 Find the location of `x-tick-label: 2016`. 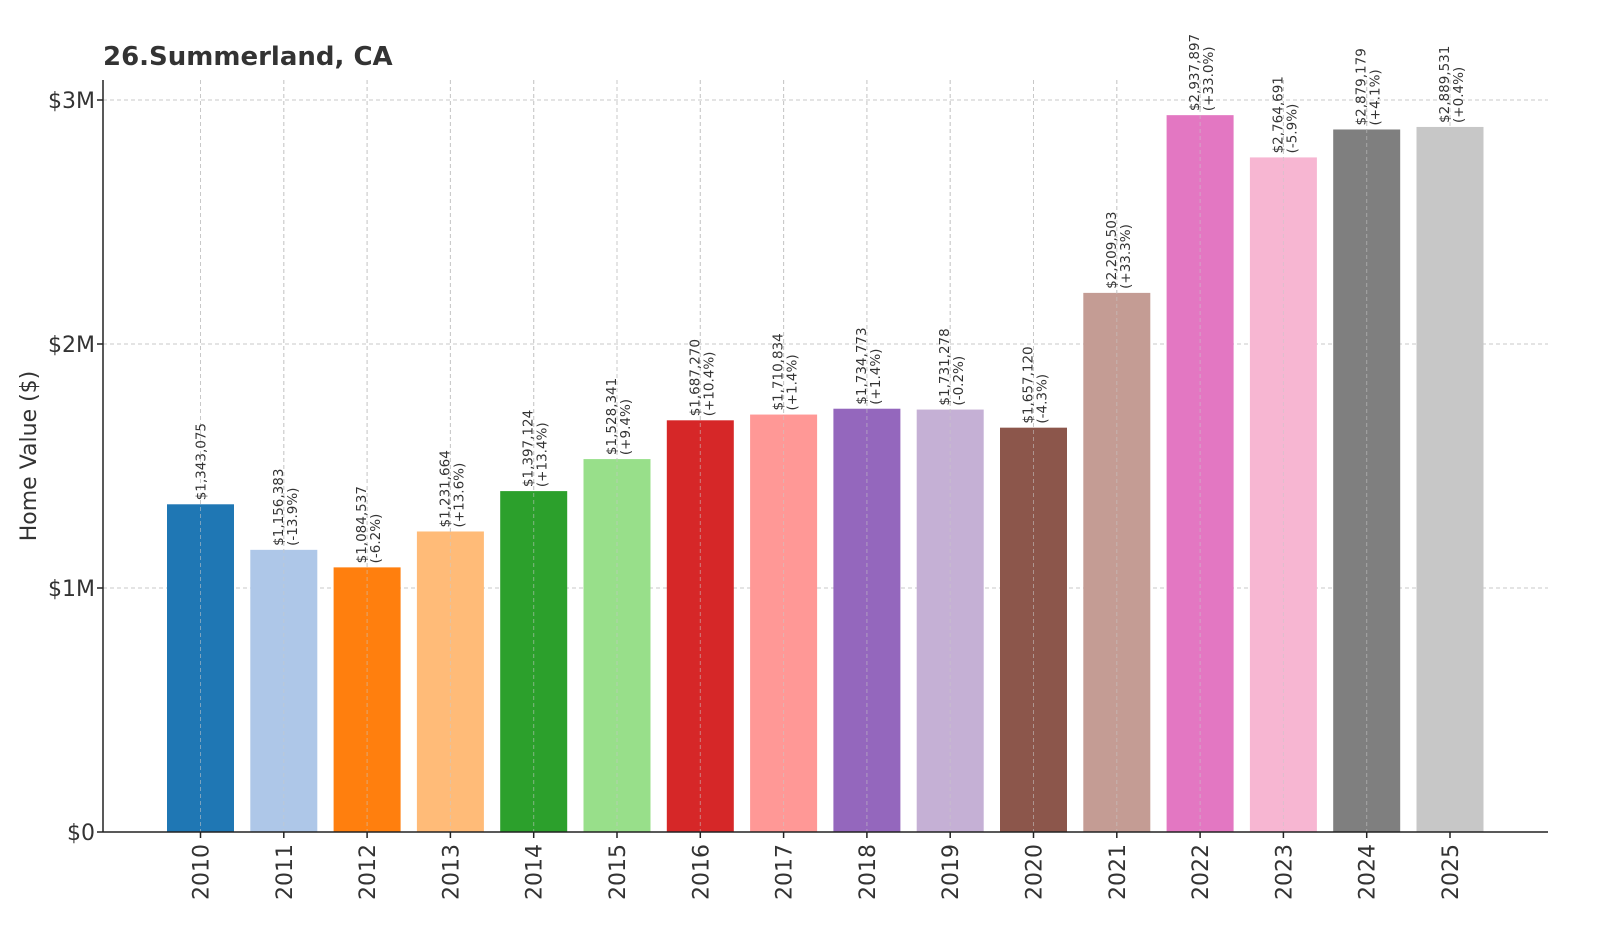

x-tick-label: 2016 is located at coordinates (701, 872).